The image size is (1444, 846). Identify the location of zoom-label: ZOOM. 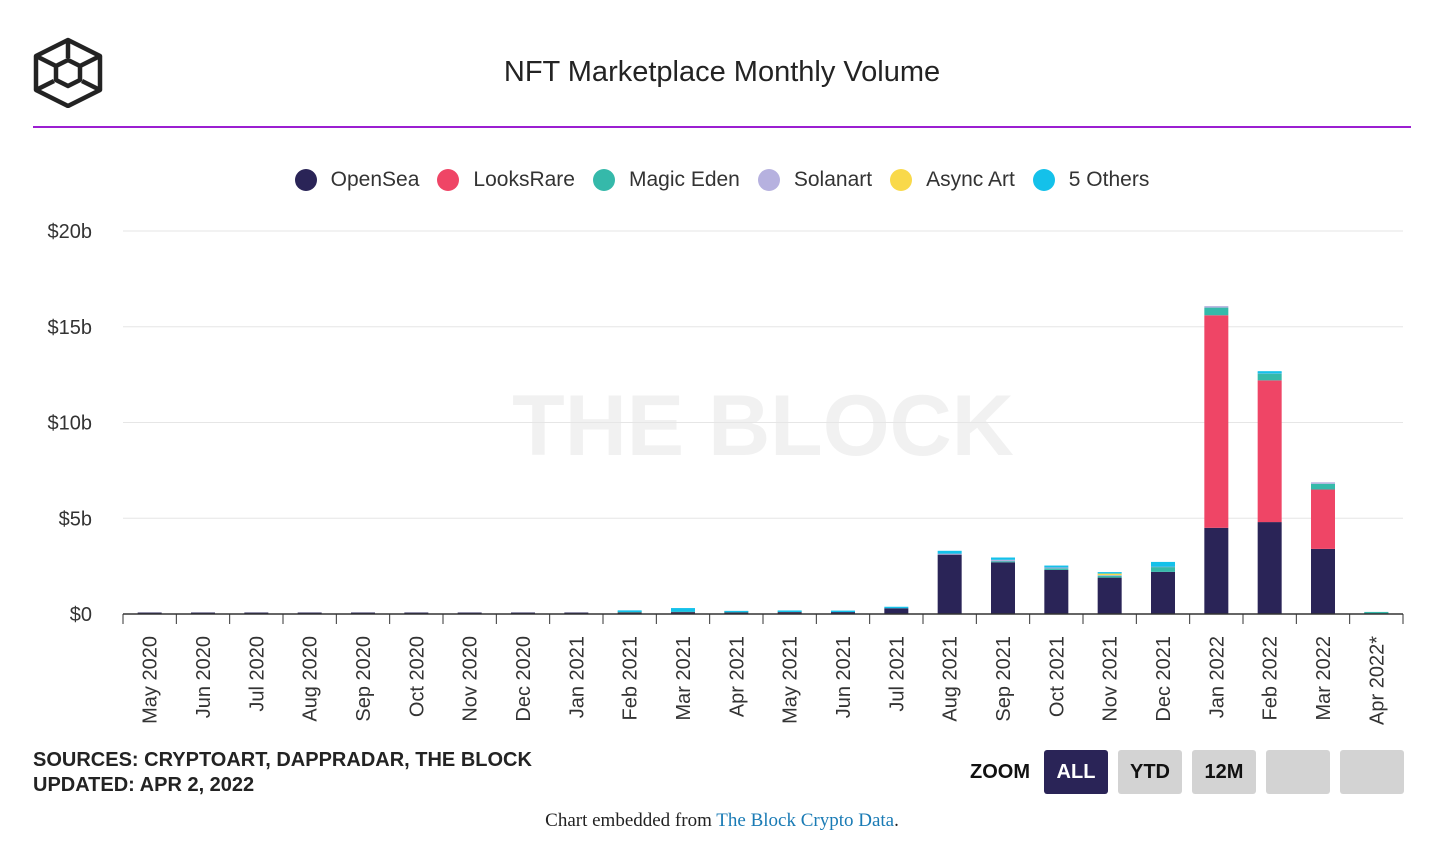
(1000, 771).